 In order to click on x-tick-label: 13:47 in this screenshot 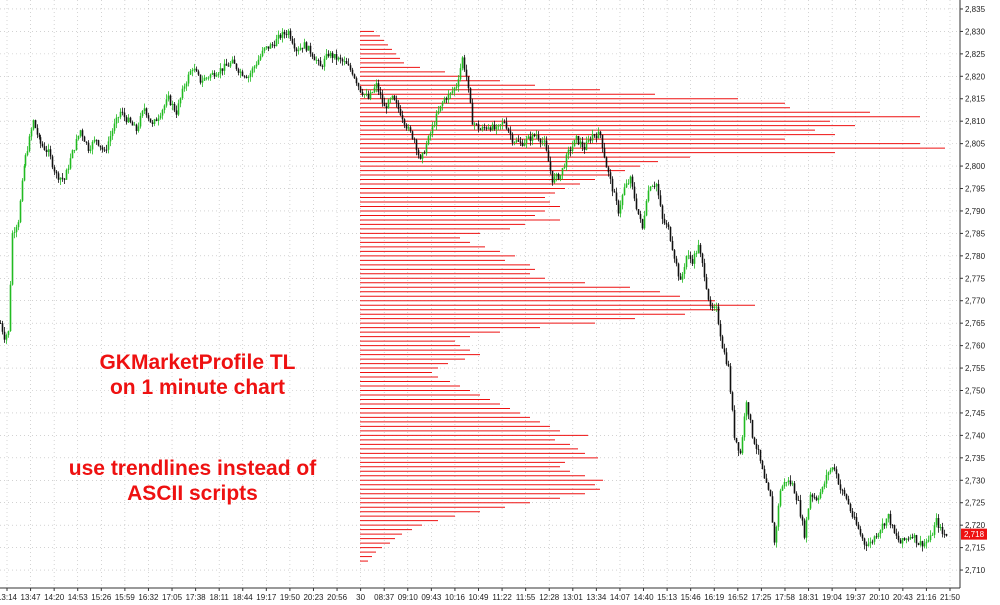, I will do `click(31, 597)`.